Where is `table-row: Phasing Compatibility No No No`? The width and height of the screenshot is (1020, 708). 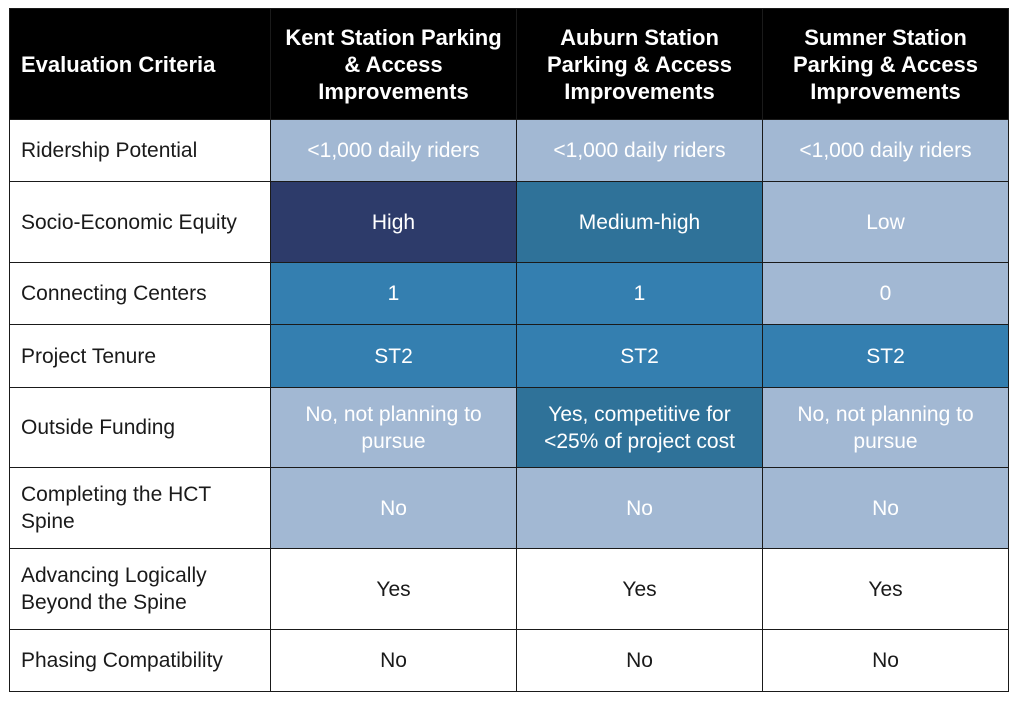 table-row: Phasing Compatibility No No No is located at coordinates (509, 660).